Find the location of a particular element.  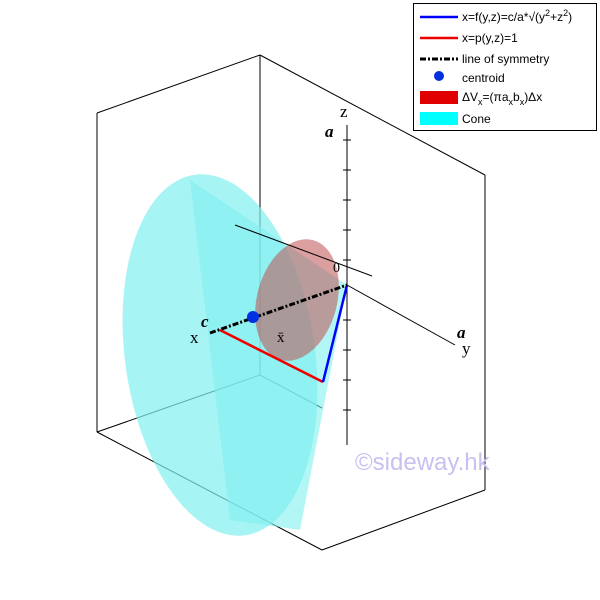

watermark: ©sideway.hk is located at coordinates (423, 462).